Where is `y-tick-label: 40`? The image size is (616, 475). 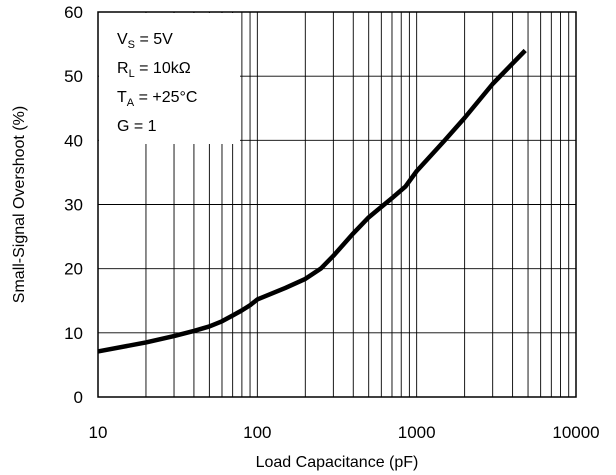 y-tick-label: 40 is located at coordinates (73, 140).